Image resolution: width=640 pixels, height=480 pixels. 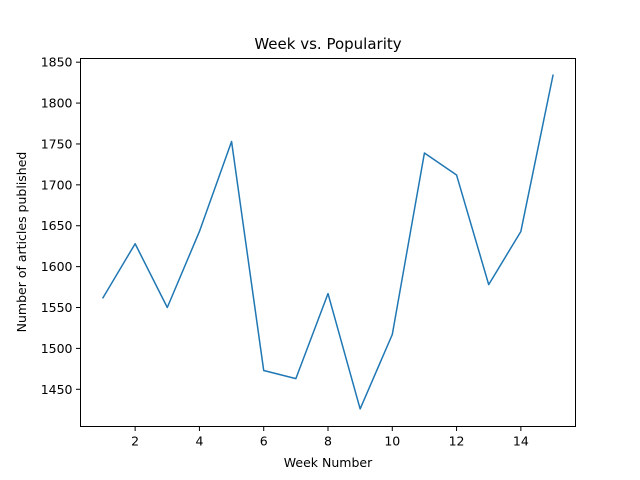 What do you see at coordinates (57, 225) in the screenshot?
I see `y-tick-label: 1650` at bounding box center [57, 225].